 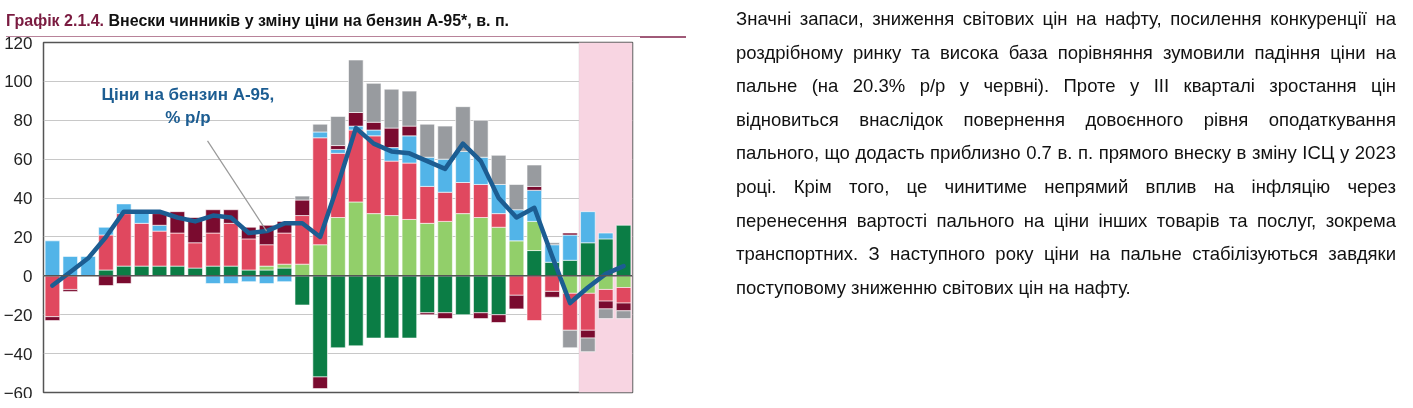 What do you see at coordinates (23, 199) in the screenshot?
I see `y-tick-label: 40` at bounding box center [23, 199].